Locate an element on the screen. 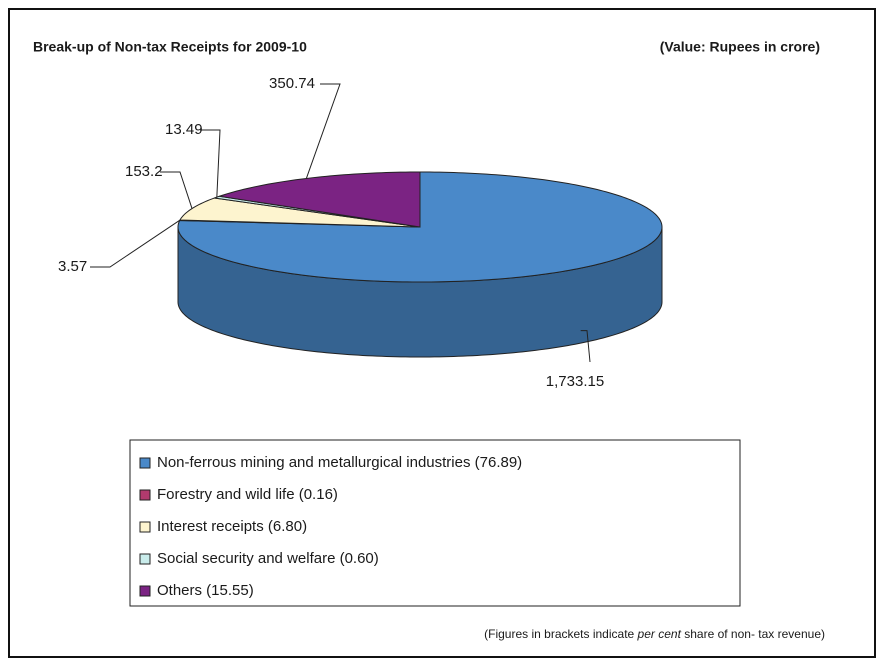 This screenshot has width=884, height=667. data-label: 1,733.15 is located at coordinates (575, 381).